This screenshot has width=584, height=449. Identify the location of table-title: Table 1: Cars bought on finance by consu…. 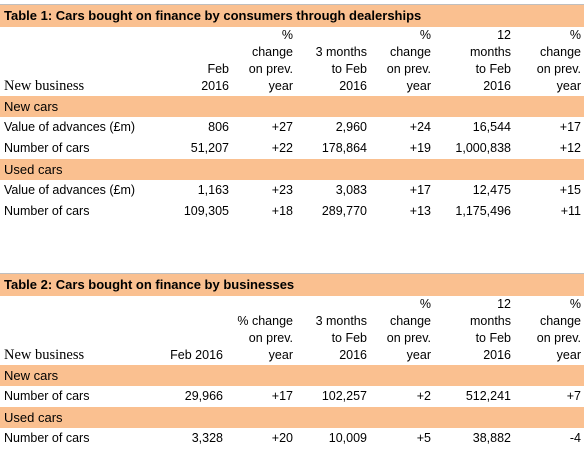
(292, 15).